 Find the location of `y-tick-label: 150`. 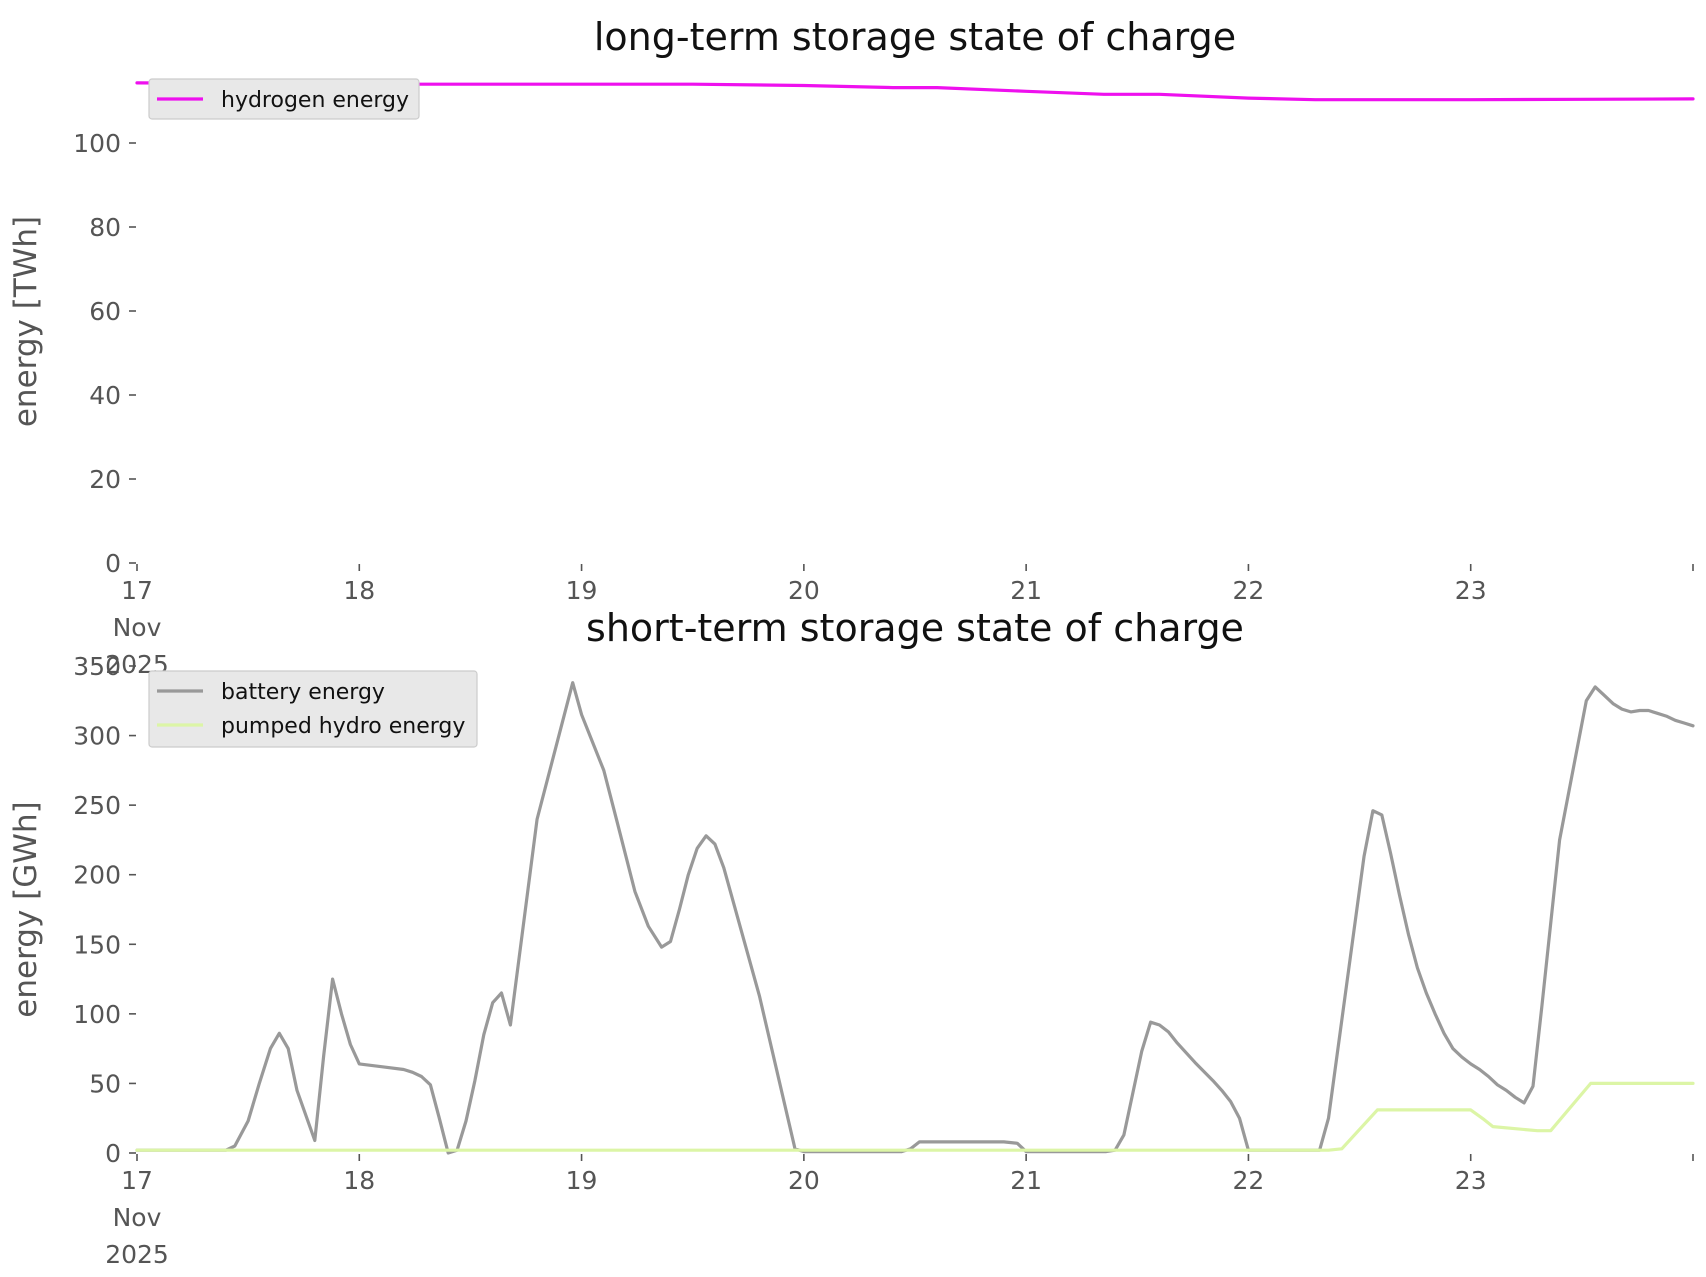

y-tick-label: 150 is located at coordinates (97, 944).